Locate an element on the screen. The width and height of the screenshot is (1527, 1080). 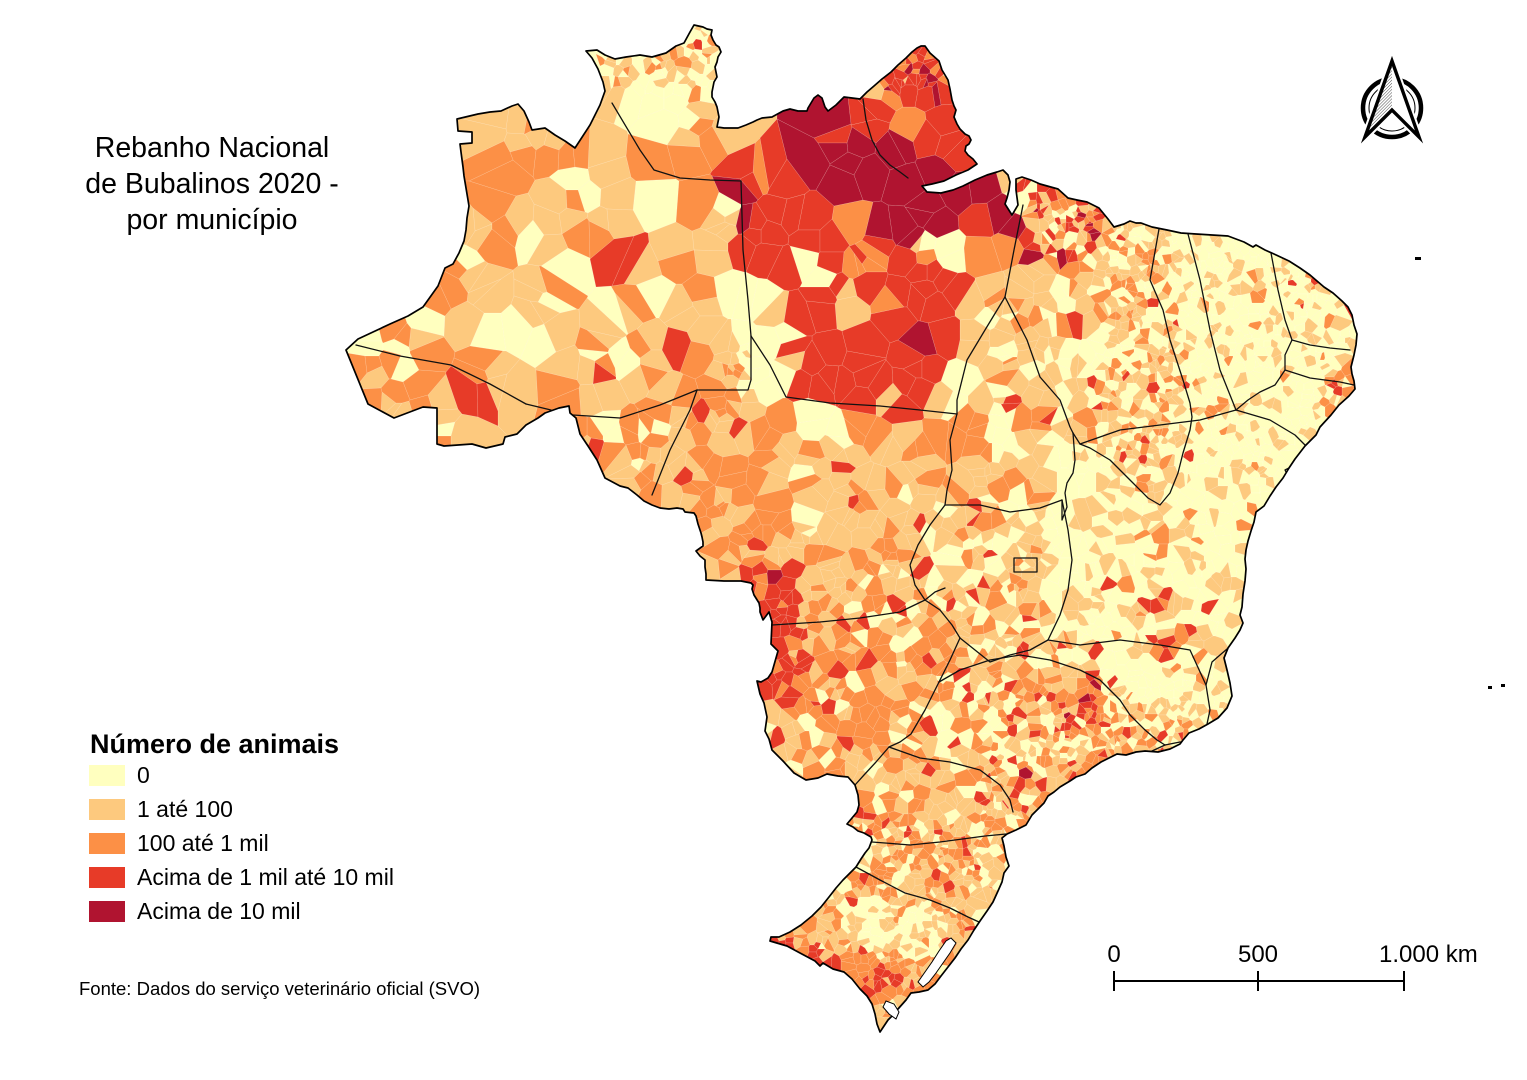
svg-text: Número de animais is located at coordinates (214, 744).